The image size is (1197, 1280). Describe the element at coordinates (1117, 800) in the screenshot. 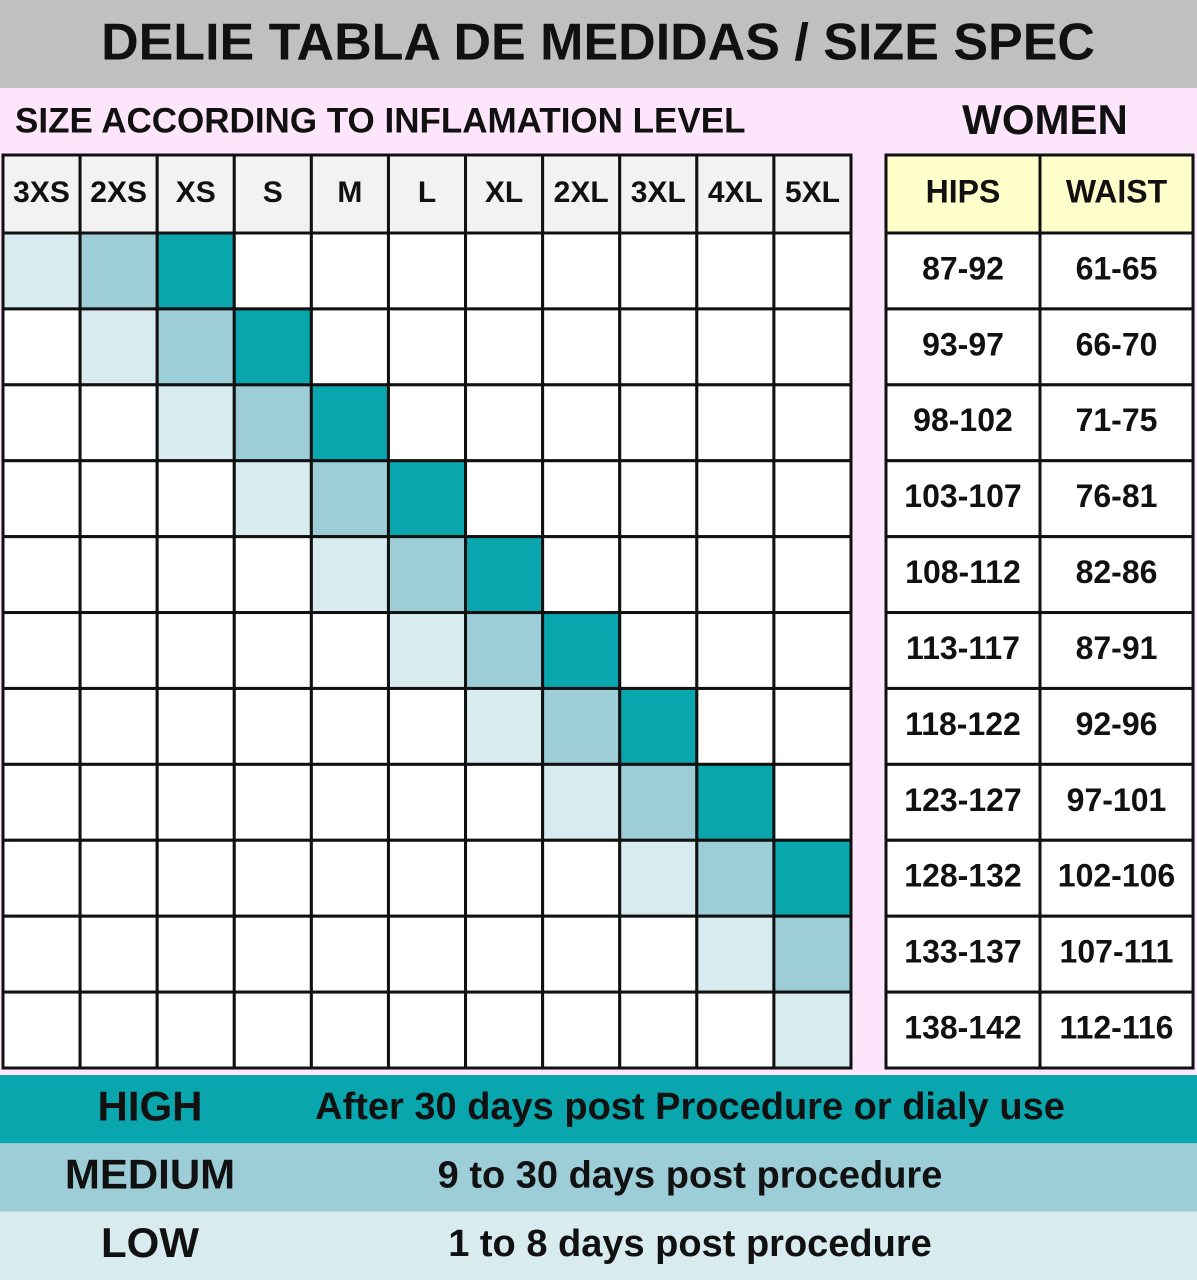

I see `measure-value: 97-101` at that location.